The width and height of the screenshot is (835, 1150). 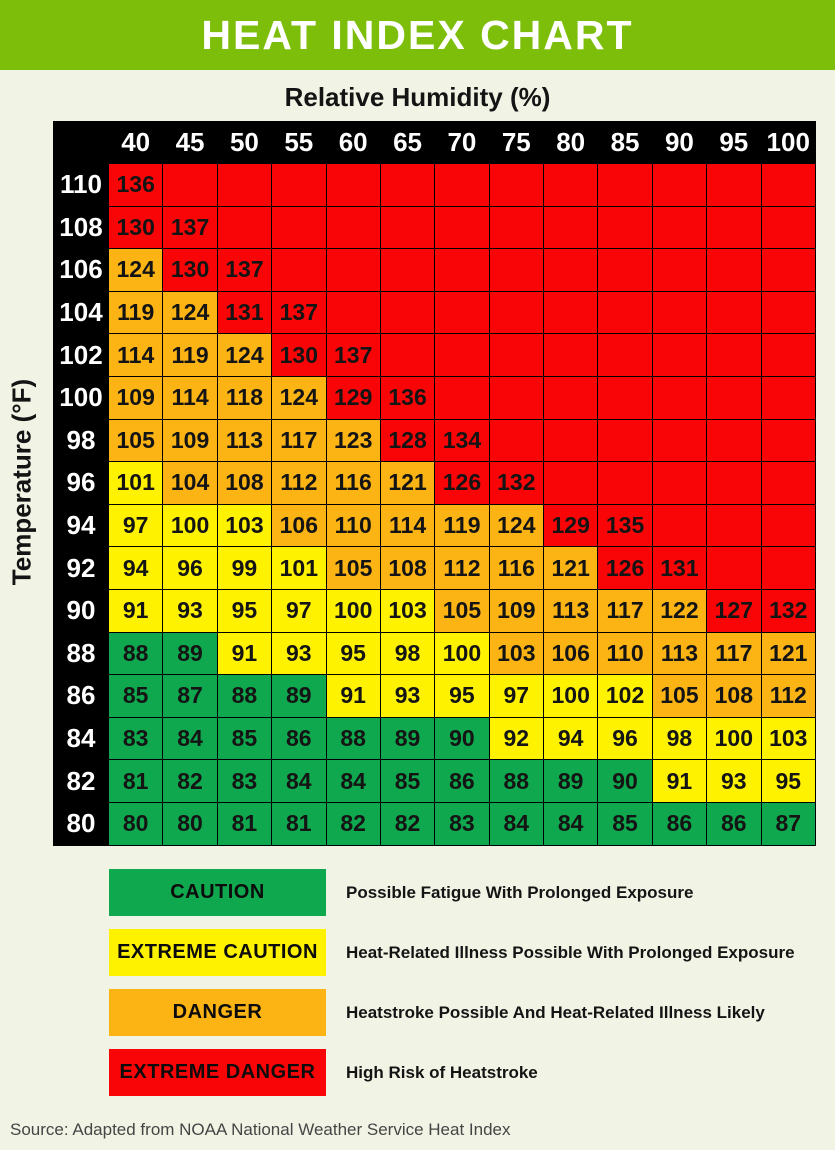 I want to click on table-row: 84 83 84 85 86 88 89 90 92 94 96 98 100 103, so click(x=434, y=738).